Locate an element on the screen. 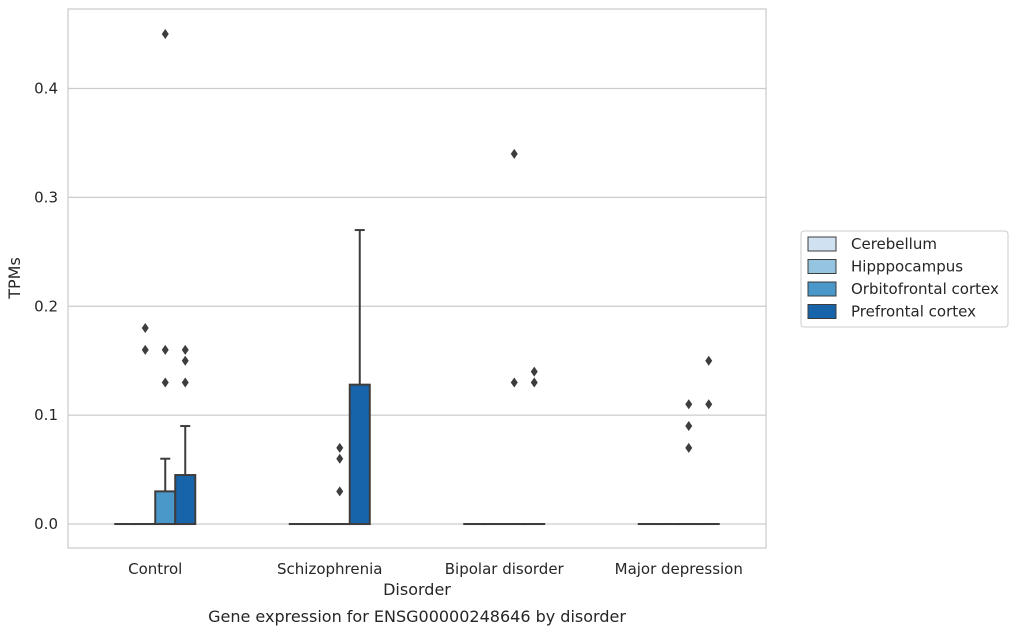 Image resolution: width=1018 pixels, height=634 pixels. legend-label: Cerebellum is located at coordinates (894, 244).